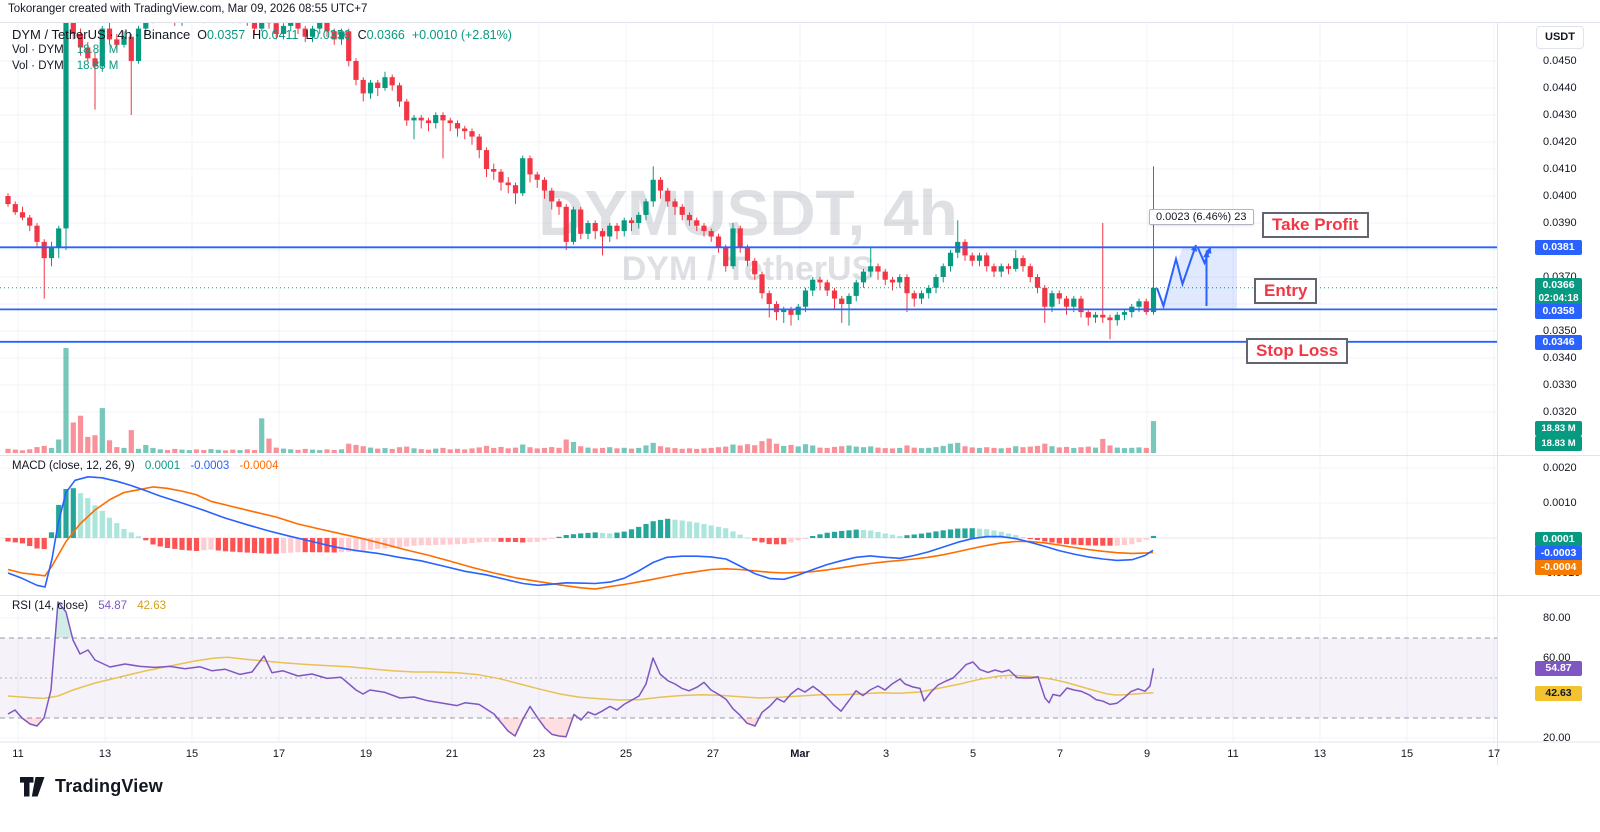 This screenshot has width=1600, height=832. Describe the element at coordinates (1560, 412) in the screenshot. I see `price-tick-label: 0.0320` at that location.